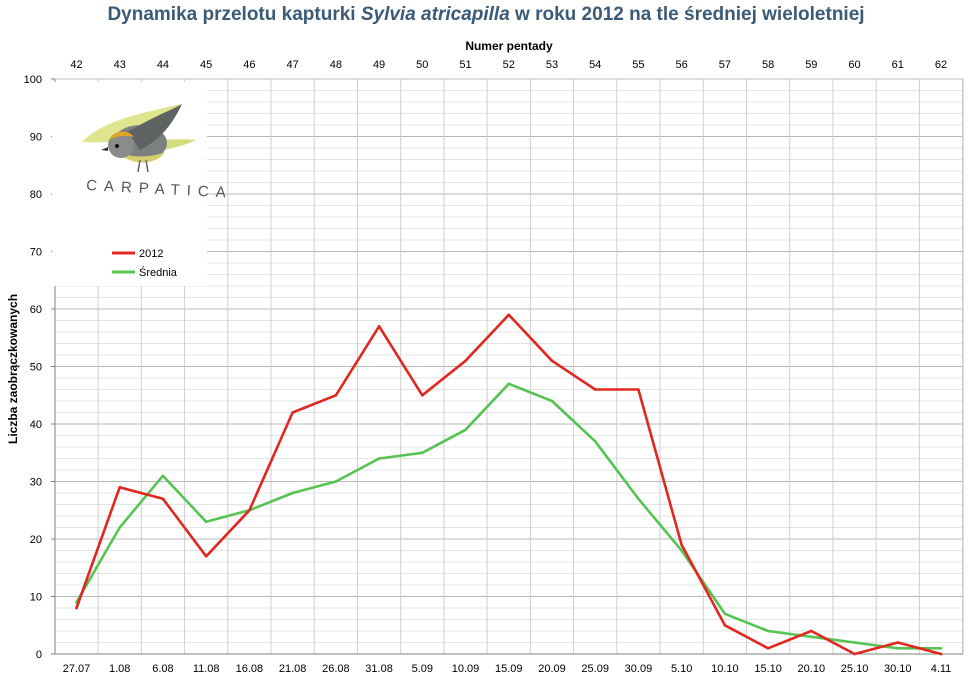  What do you see at coordinates (552, 669) in the screenshot?
I see `x-tick-label-date: 20.09` at bounding box center [552, 669].